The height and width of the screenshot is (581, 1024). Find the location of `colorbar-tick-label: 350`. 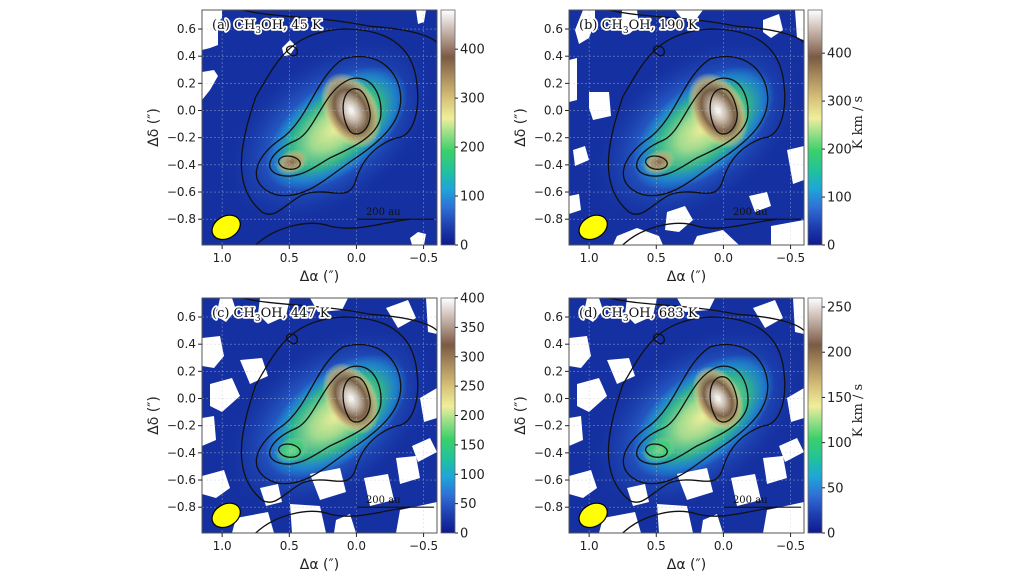

colorbar-tick-label: 350 is located at coordinates (472, 328).